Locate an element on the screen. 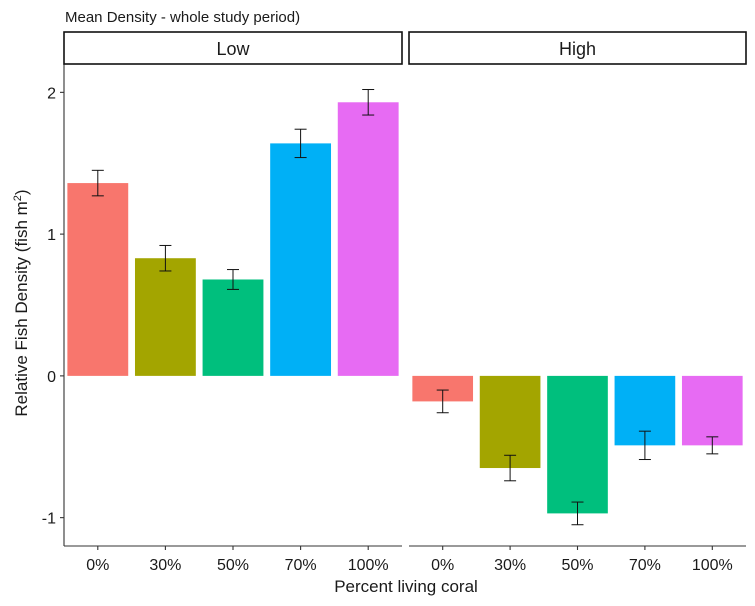 Image resolution: width=755 pixels, height=606 pixels. y-axis-label-close: ) is located at coordinates (21, 192).